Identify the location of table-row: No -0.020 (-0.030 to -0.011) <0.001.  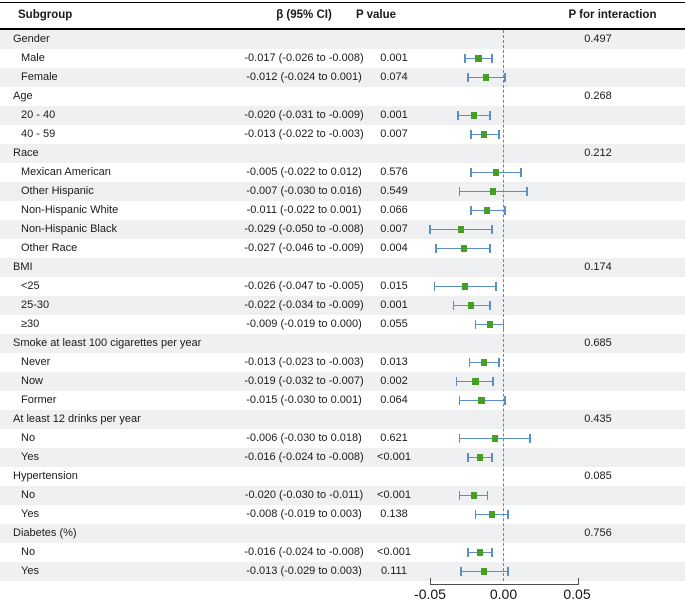
(342, 495).